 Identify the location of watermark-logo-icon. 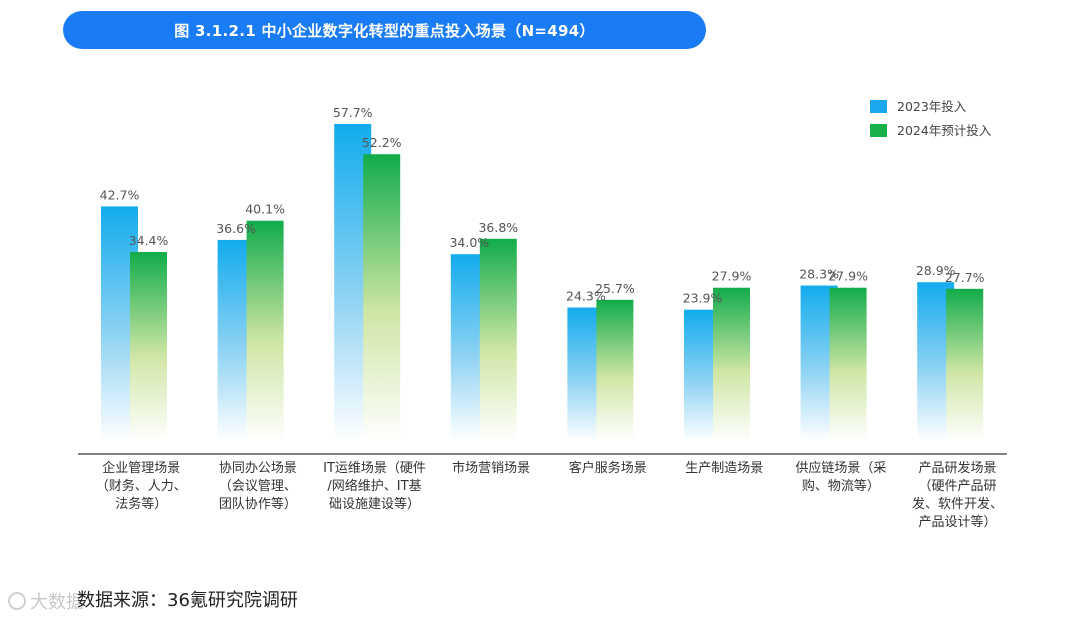
(17, 601).